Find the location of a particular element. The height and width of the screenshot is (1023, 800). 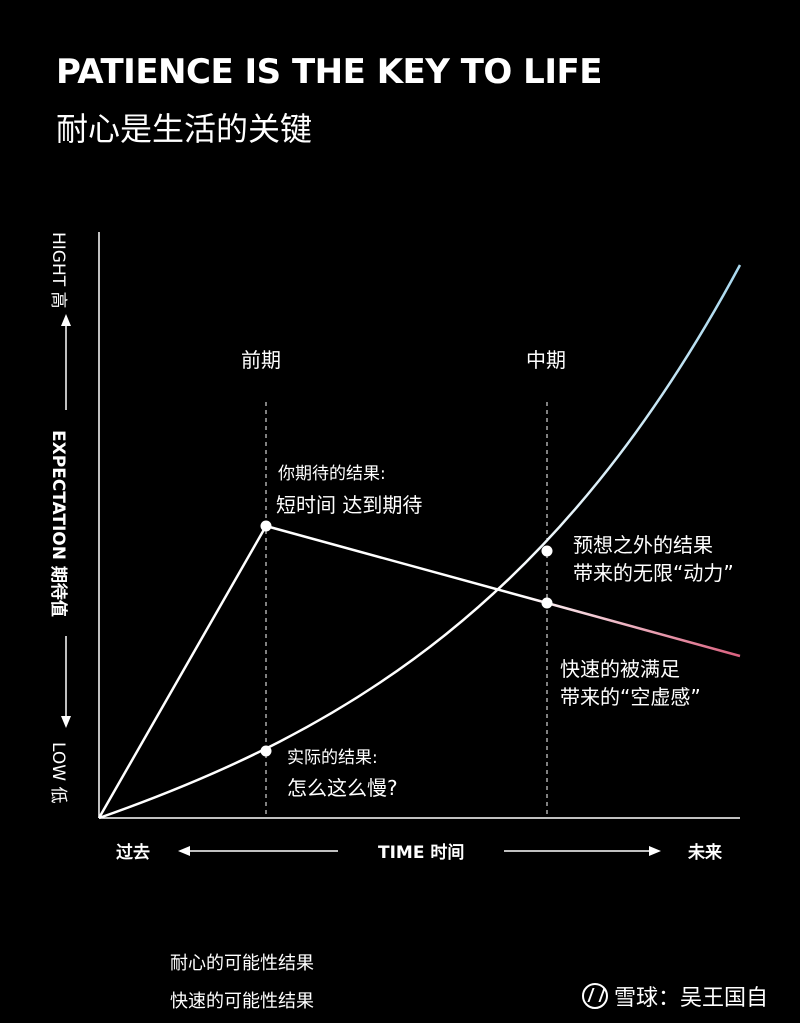

x-arrow-right-icon is located at coordinates (582, 851).